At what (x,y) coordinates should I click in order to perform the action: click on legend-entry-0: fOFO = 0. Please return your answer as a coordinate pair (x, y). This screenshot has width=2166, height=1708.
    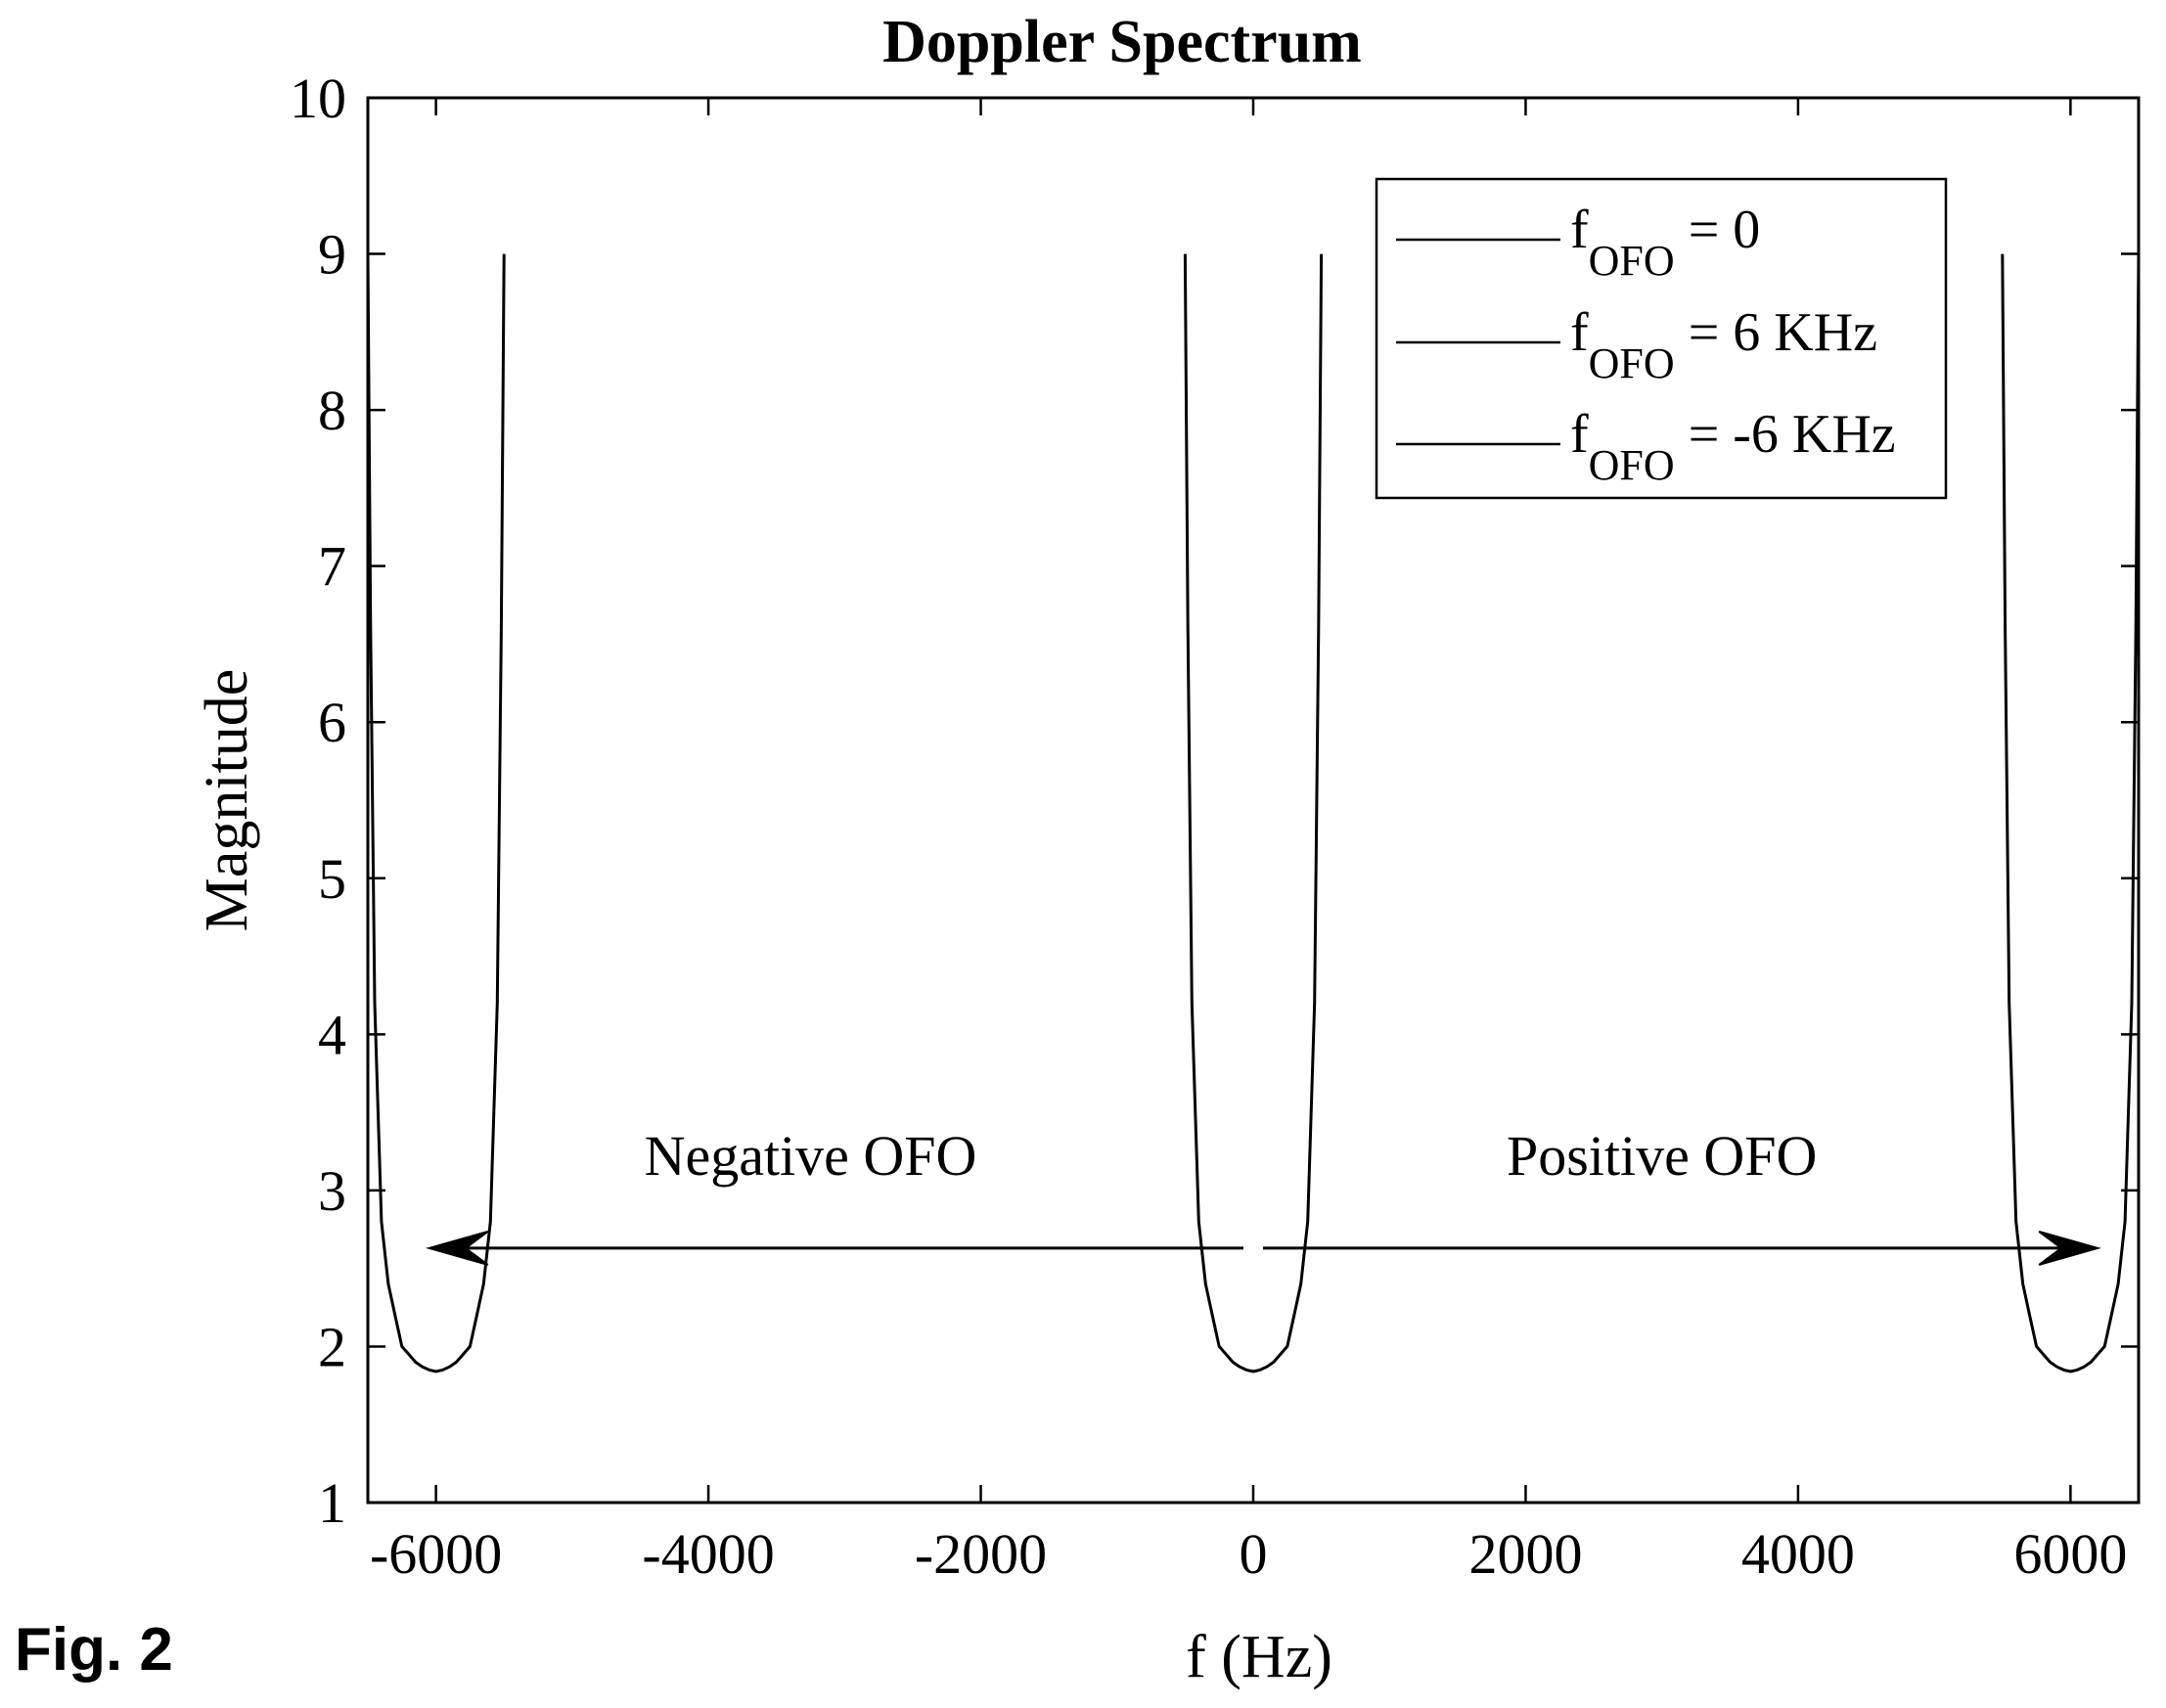
    Looking at the image, I should click on (1665, 242).